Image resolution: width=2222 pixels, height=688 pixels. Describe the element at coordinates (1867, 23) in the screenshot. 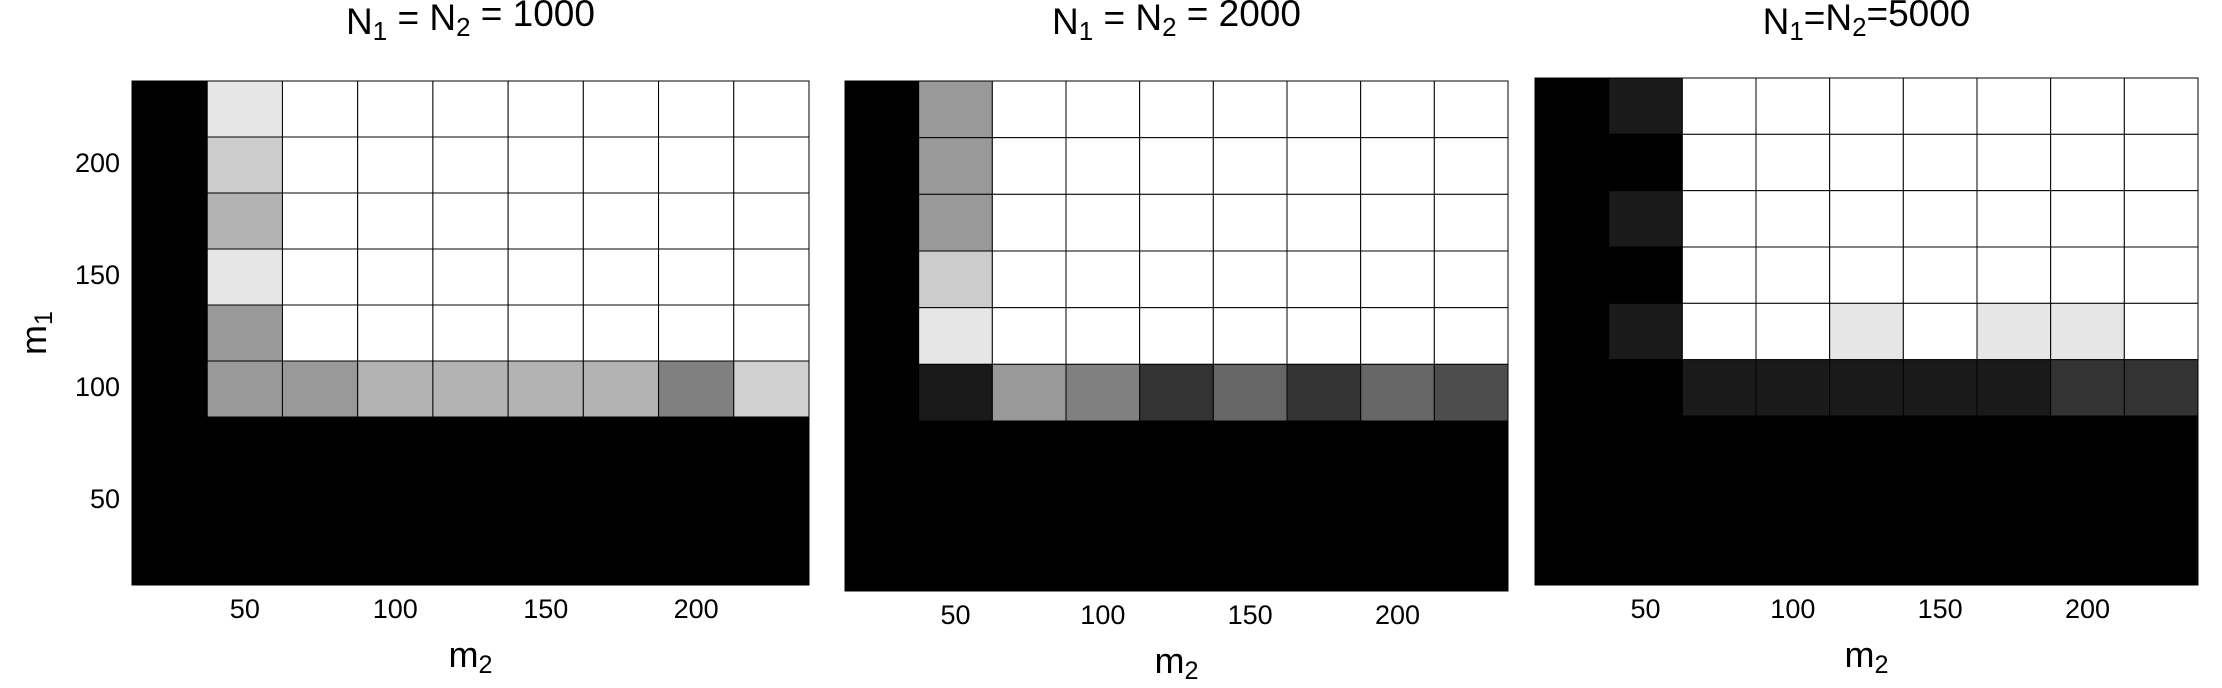

I see `chart-title: N1=N2=5000` at that location.